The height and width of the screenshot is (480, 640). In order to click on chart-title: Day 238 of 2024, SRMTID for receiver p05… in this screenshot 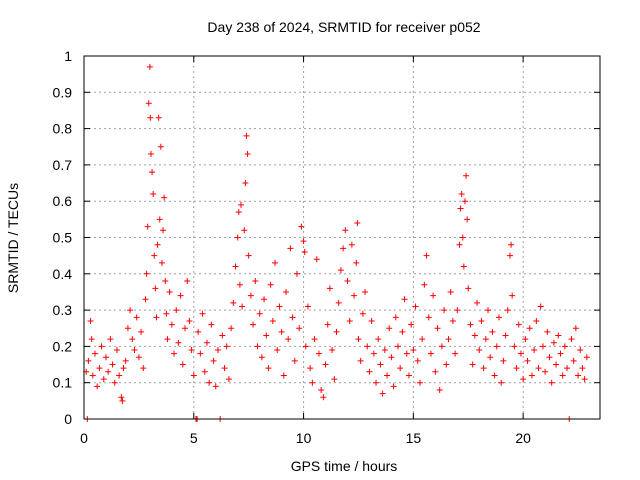, I will do `click(343, 27)`.